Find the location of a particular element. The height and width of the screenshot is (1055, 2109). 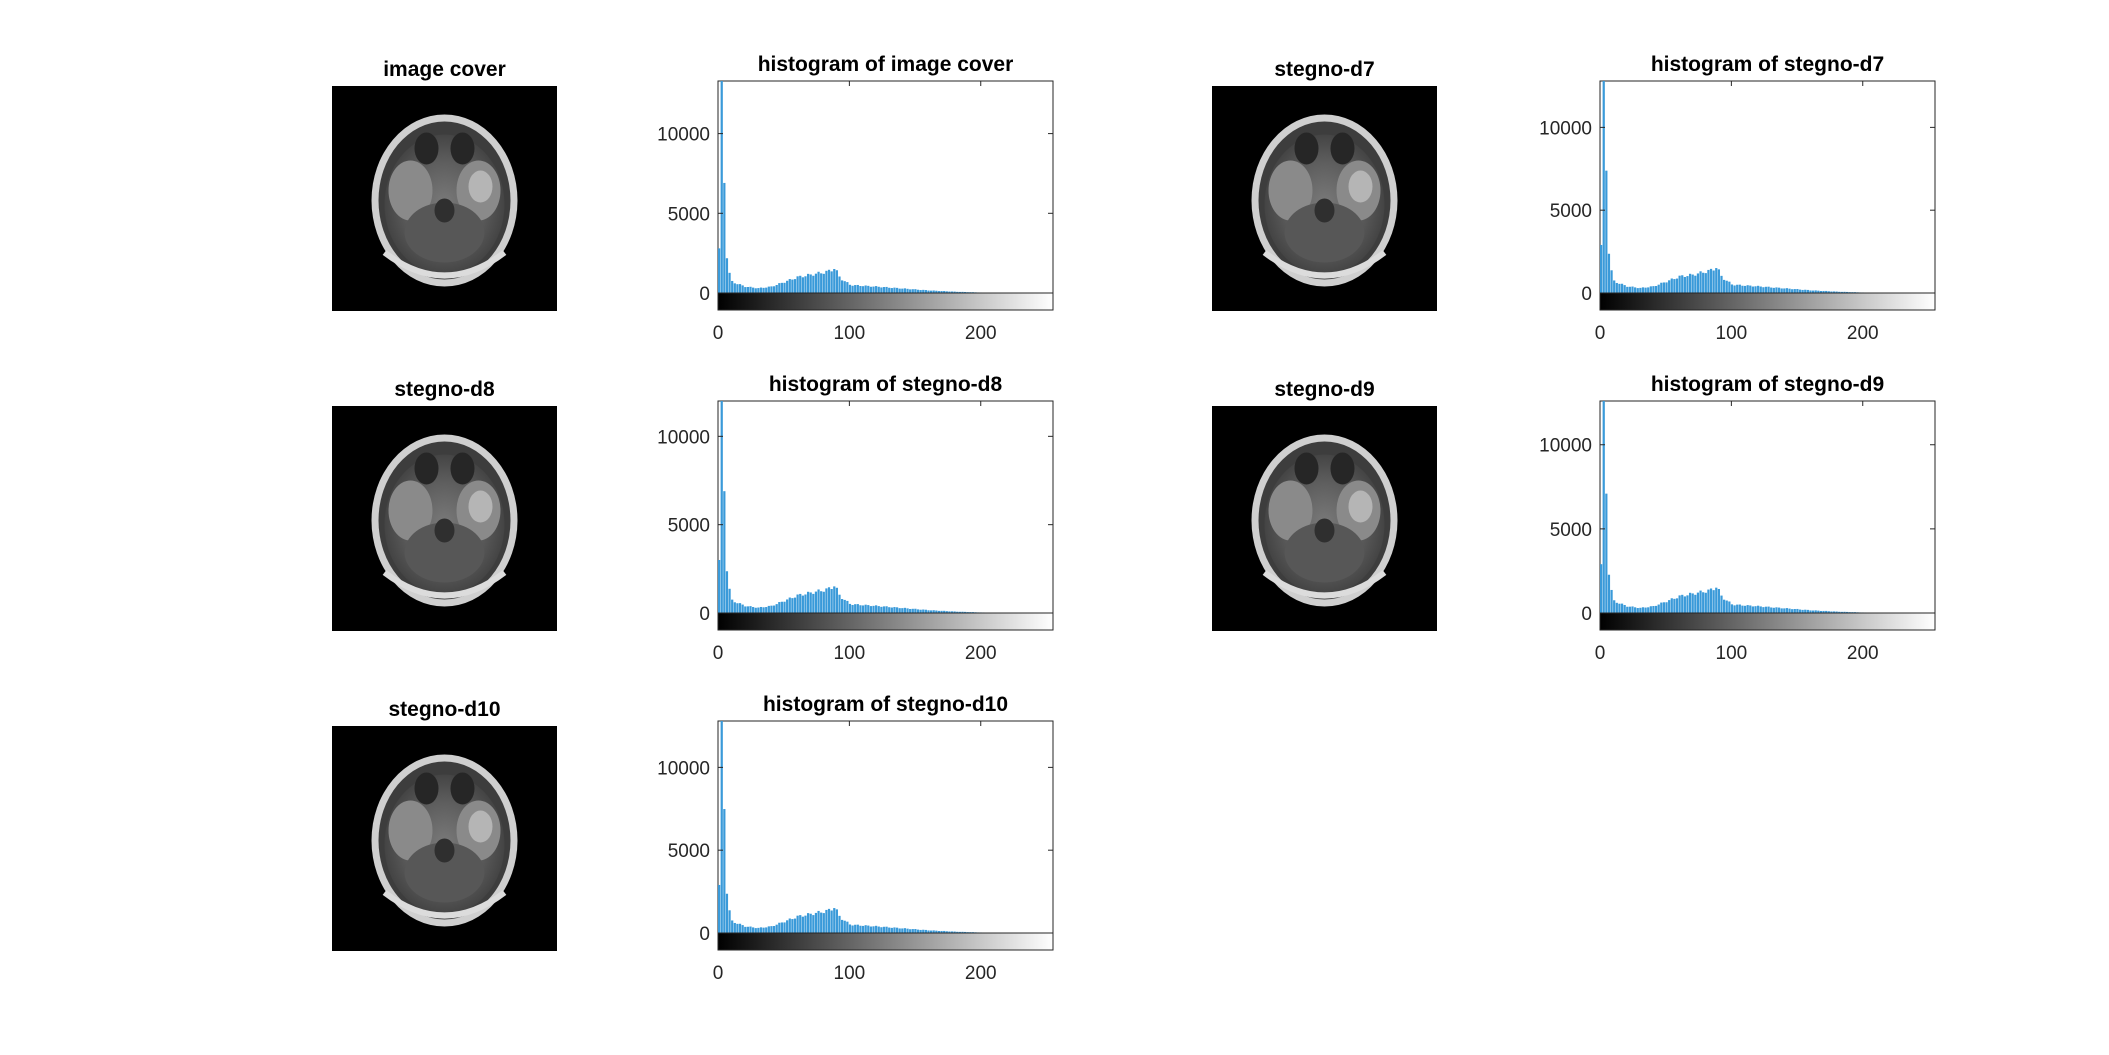

image-title: stegno-d10 is located at coordinates (444, 709).